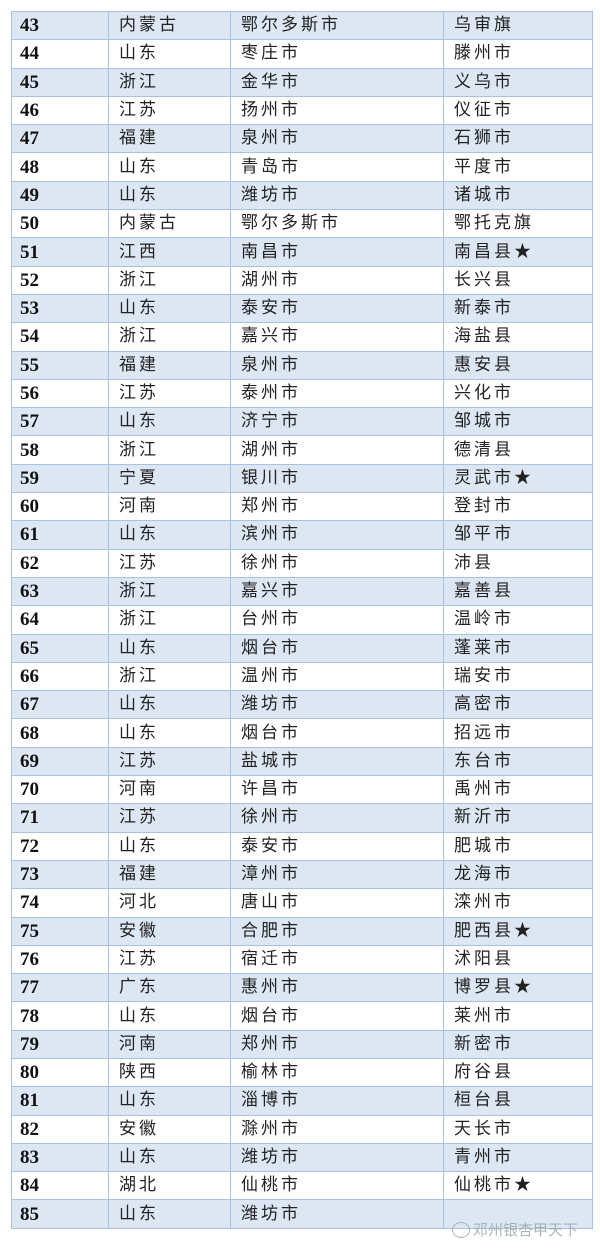  What do you see at coordinates (169, 478) in the screenshot?
I see `province-cell: 宁夏` at bounding box center [169, 478].